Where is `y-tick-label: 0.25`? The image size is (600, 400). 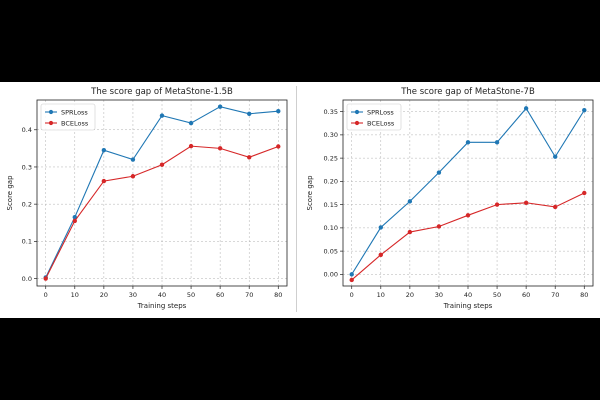
y-tick-label: 0.25 is located at coordinates (331, 158).